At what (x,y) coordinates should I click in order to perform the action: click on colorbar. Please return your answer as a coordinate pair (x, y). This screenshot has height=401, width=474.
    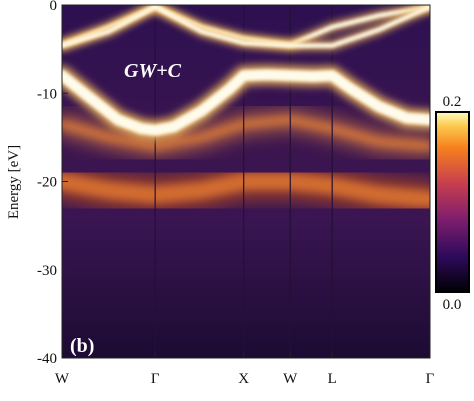
    Looking at the image, I should click on (452, 202).